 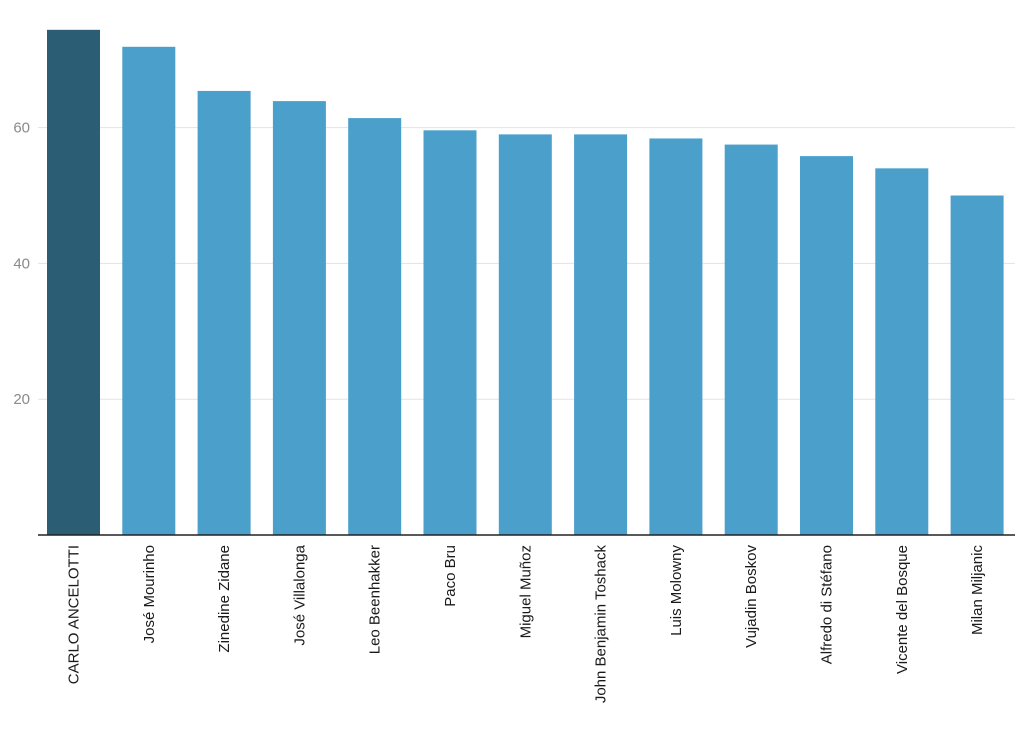 I want to click on y-tick-label-40: 40, so click(x=21, y=263).